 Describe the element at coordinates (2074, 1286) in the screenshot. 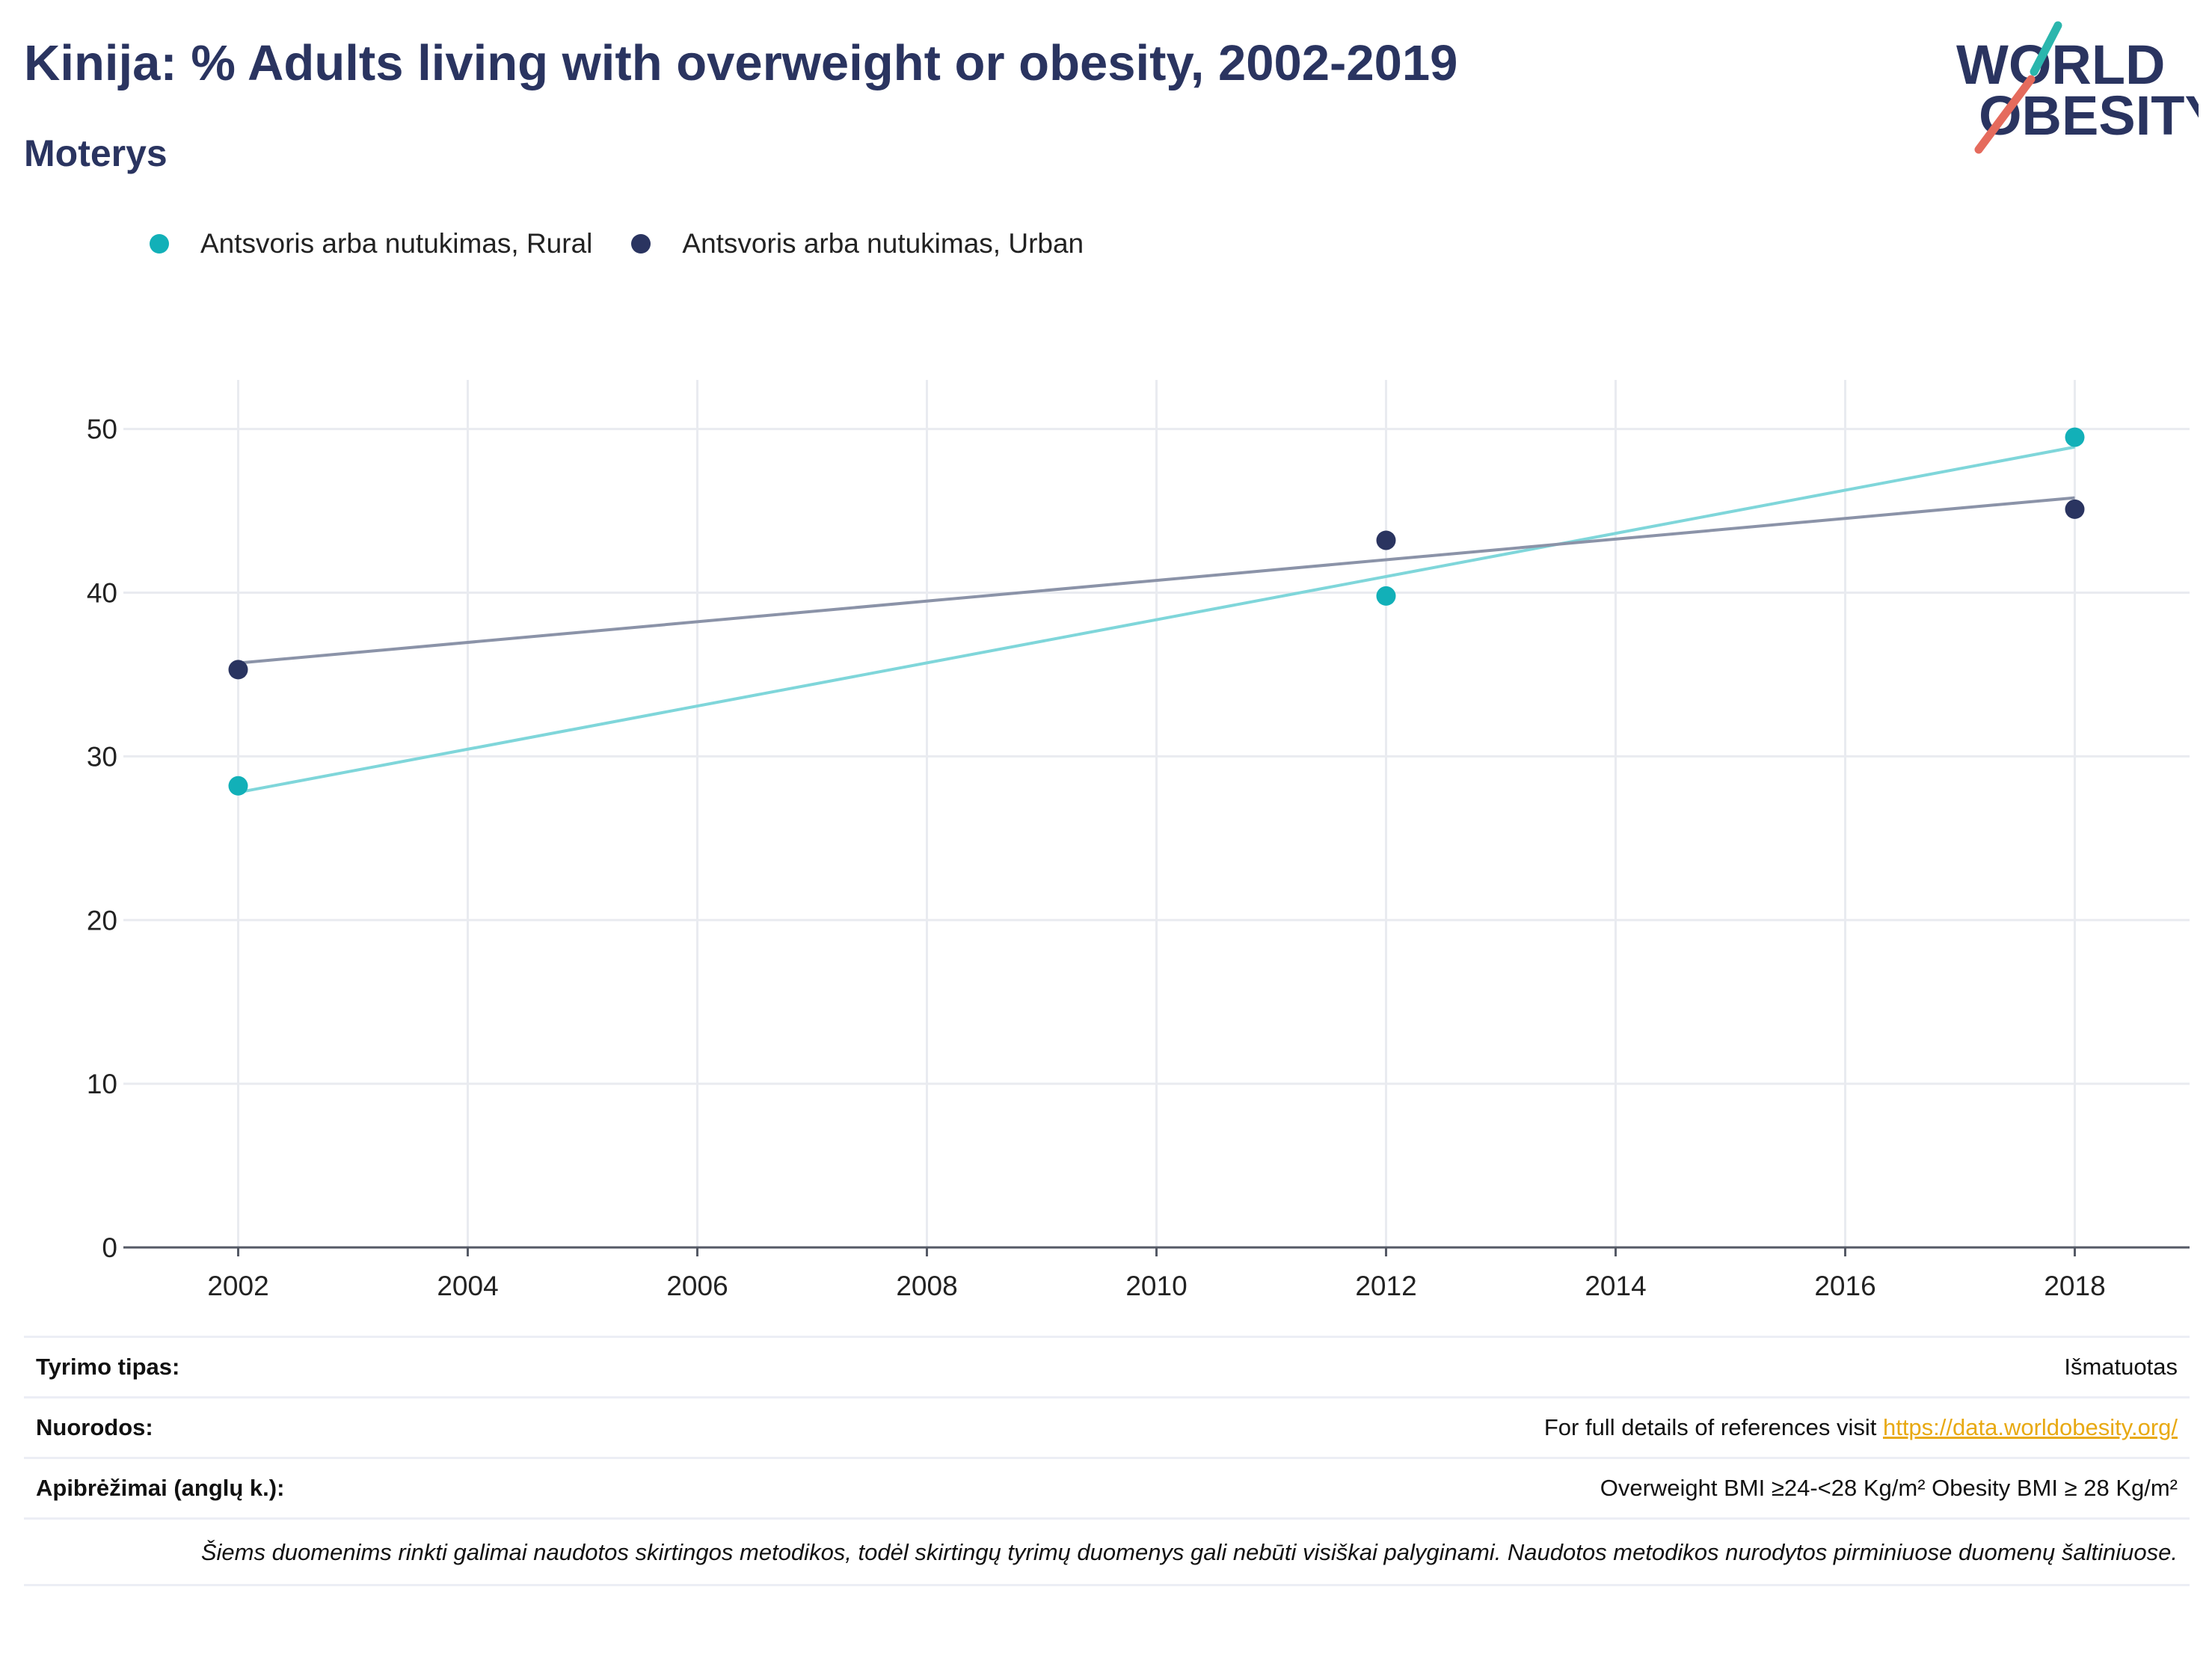

I see `x-tick-label-2018: 2018` at that location.